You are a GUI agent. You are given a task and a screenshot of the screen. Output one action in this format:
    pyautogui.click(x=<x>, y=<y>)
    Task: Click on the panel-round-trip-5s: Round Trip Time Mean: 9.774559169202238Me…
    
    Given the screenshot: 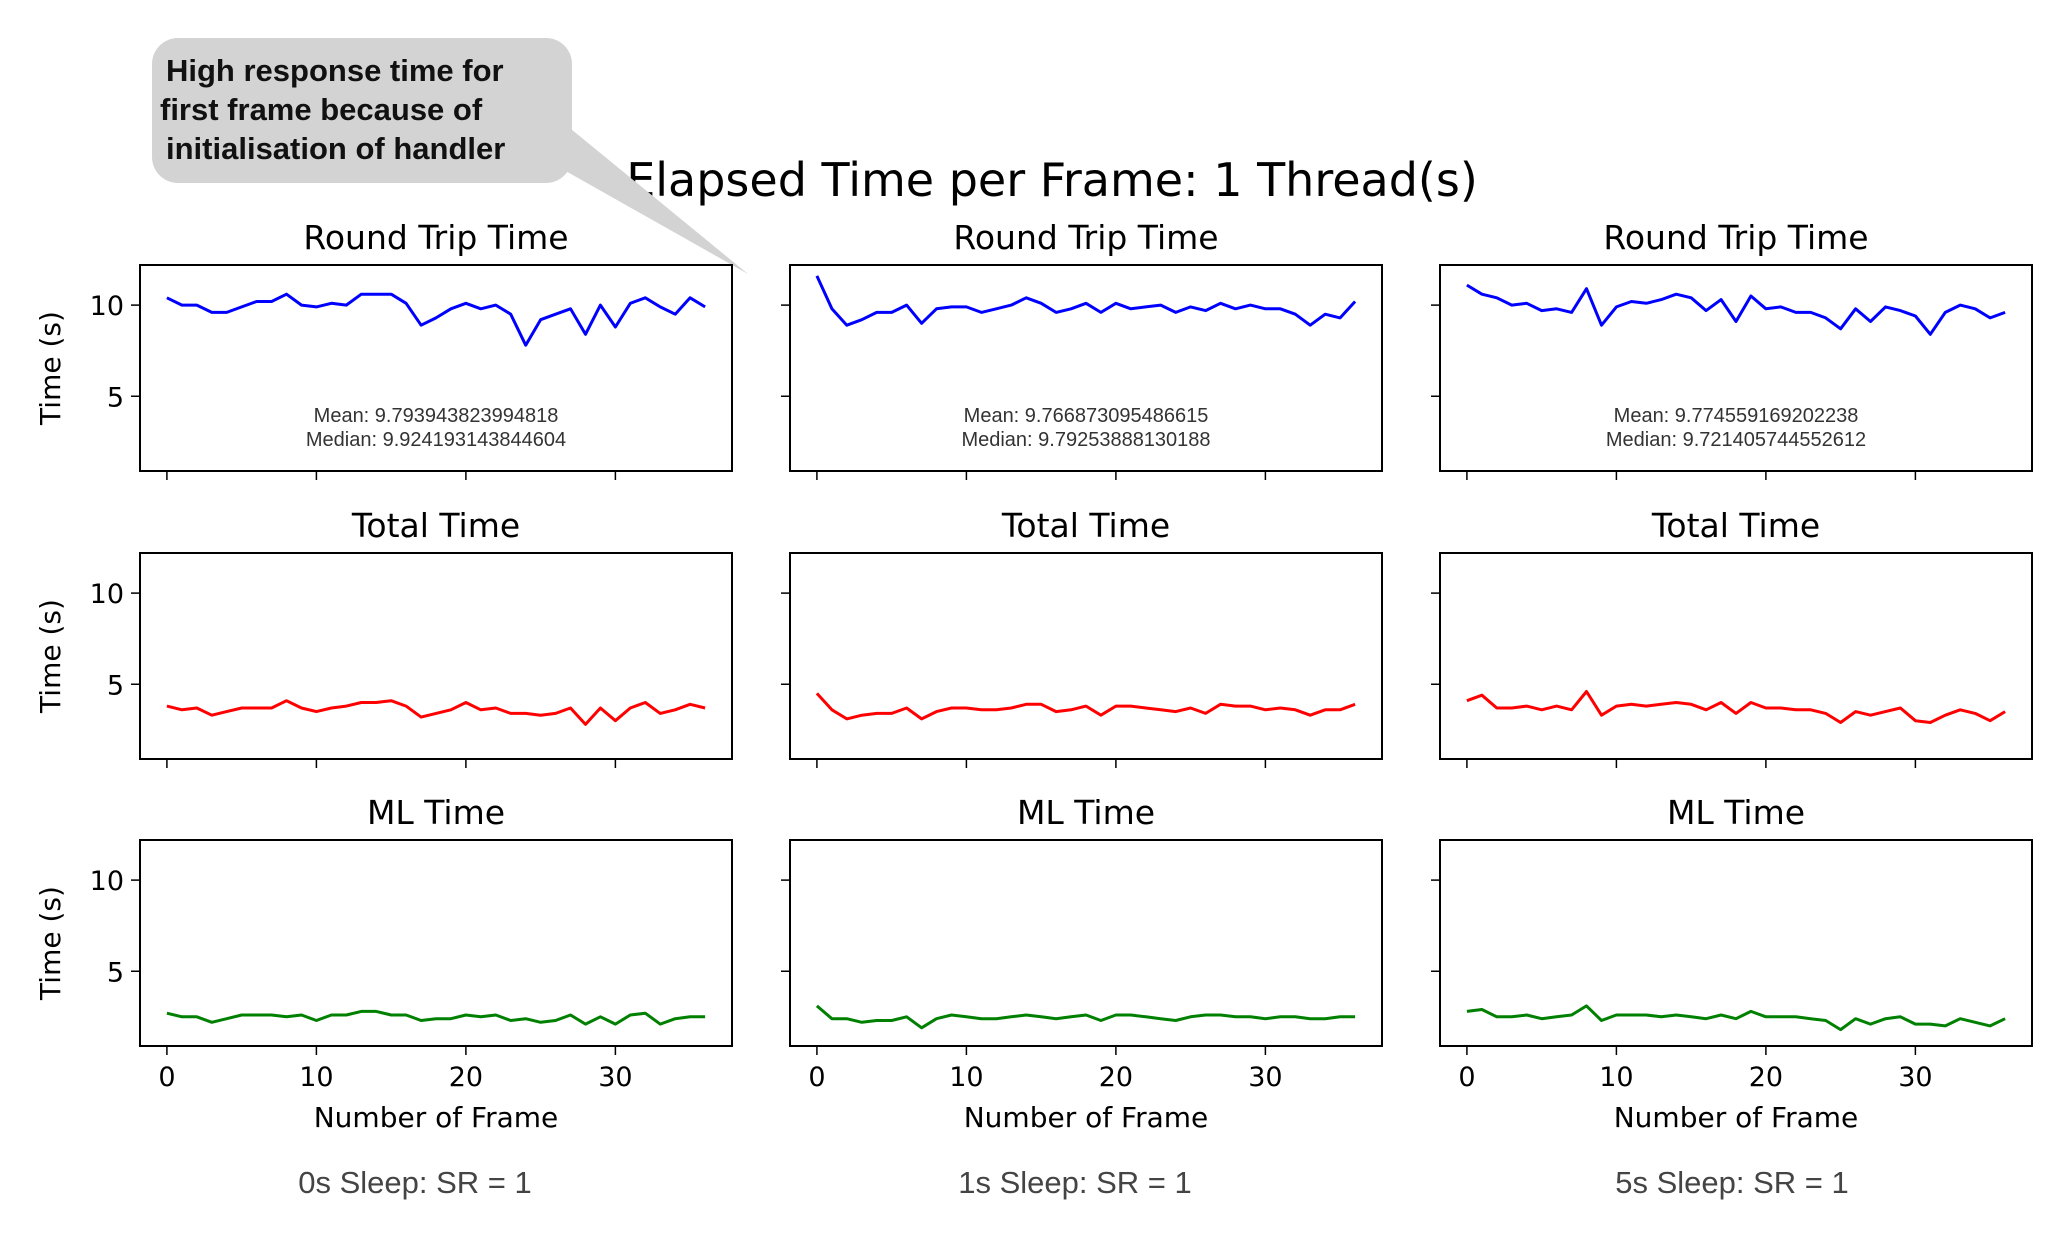 What is the action you would take?
    pyautogui.click(x=1732, y=349)
    